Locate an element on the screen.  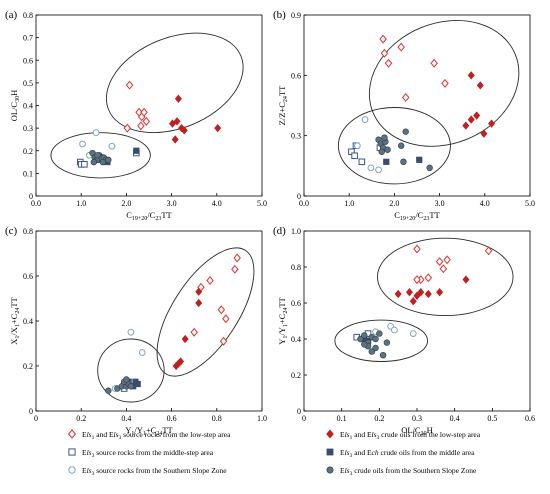
x-axis-label: Y1/Y1+C24TT is located at coordinates (149, 431).